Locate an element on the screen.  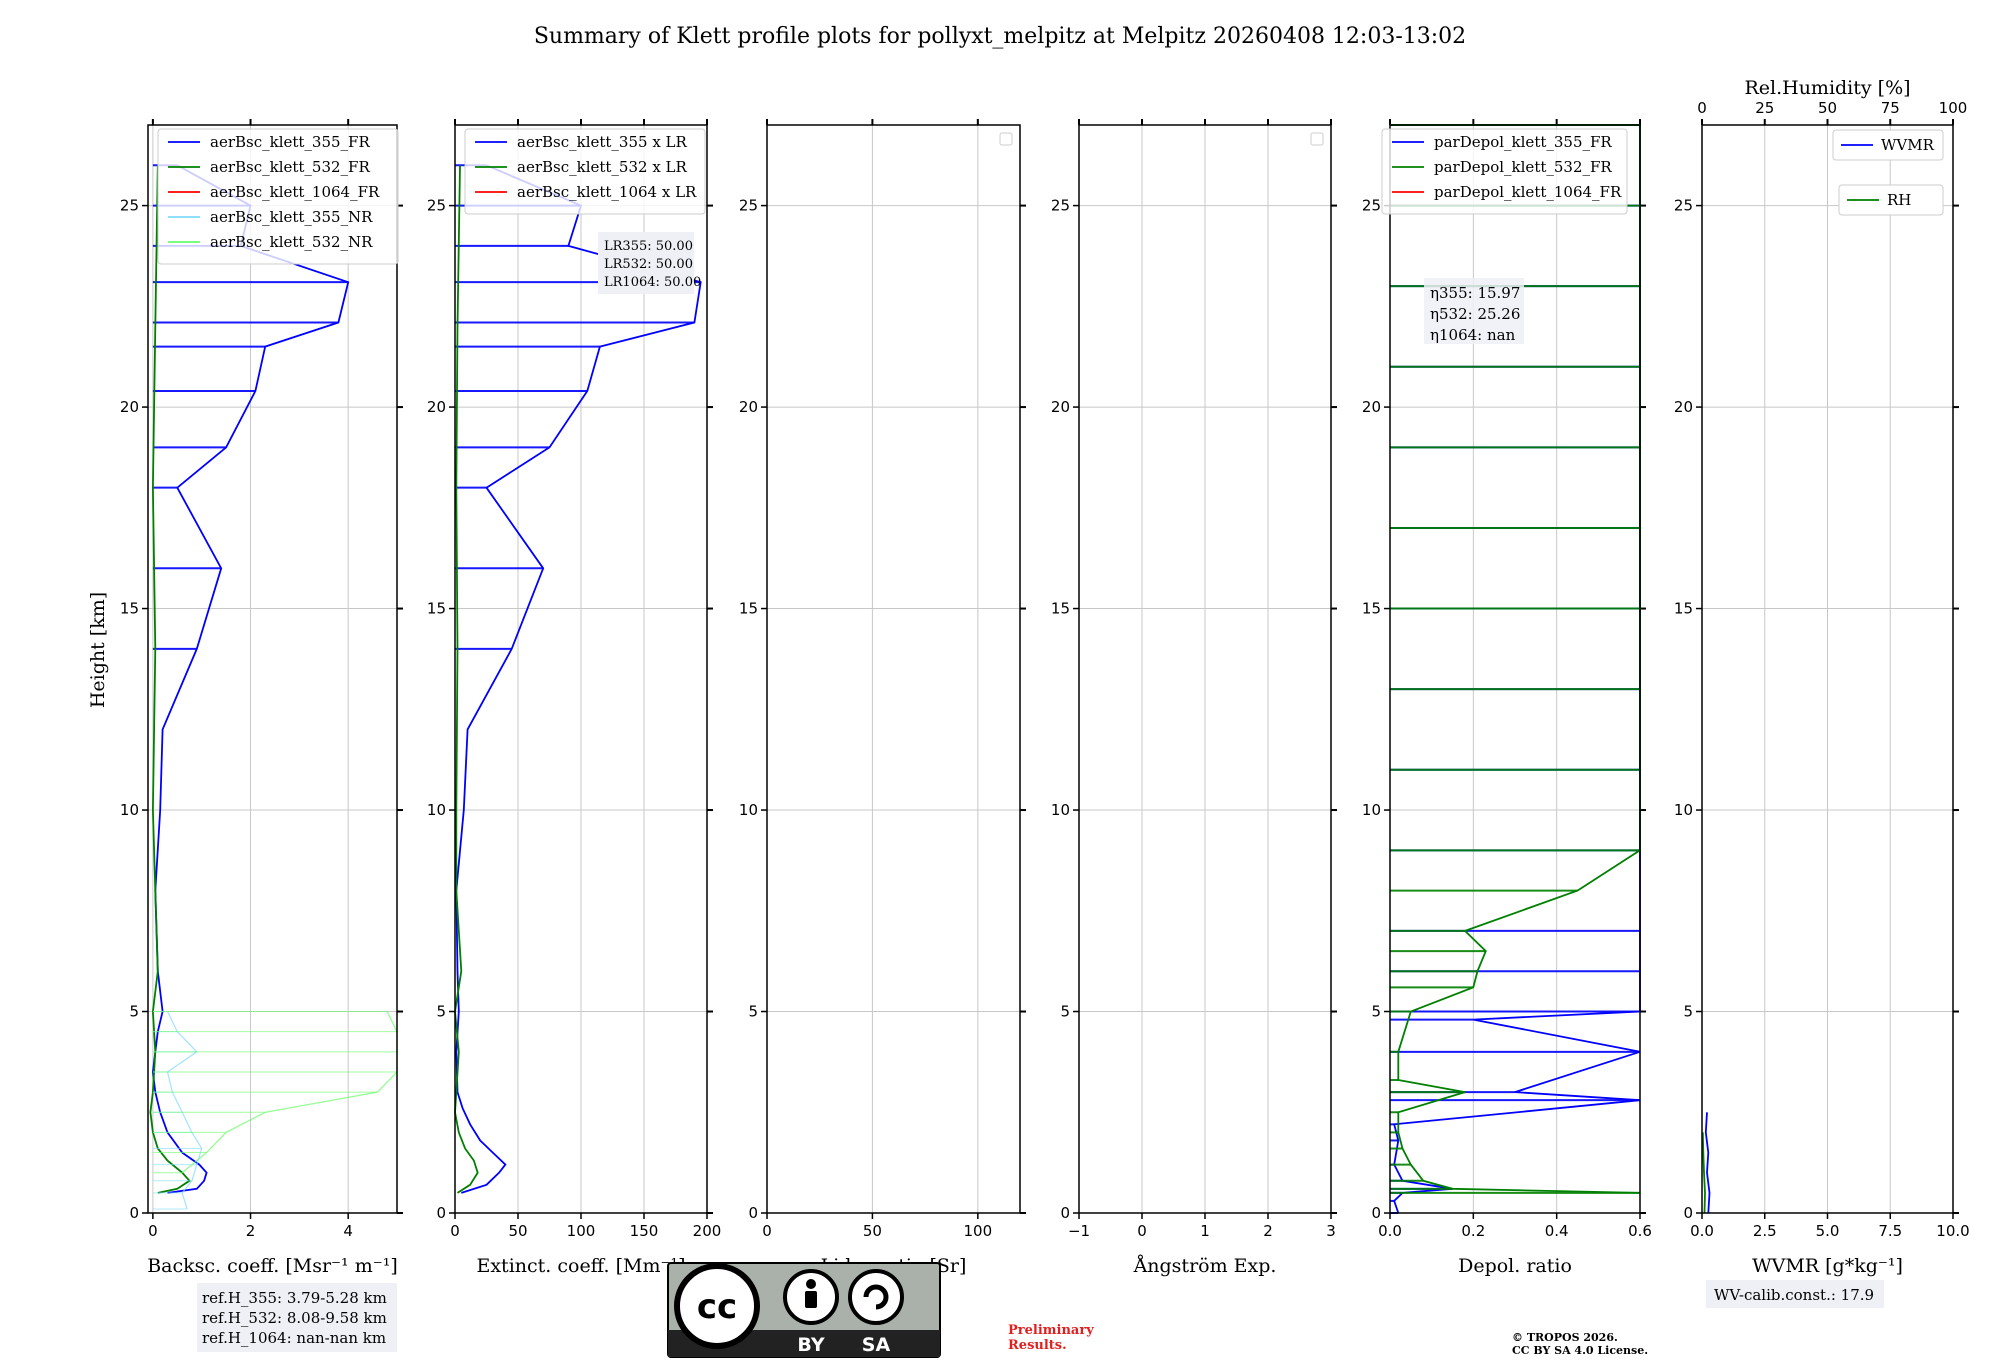
sa-label: SA is located at coordinates (876, 1345).